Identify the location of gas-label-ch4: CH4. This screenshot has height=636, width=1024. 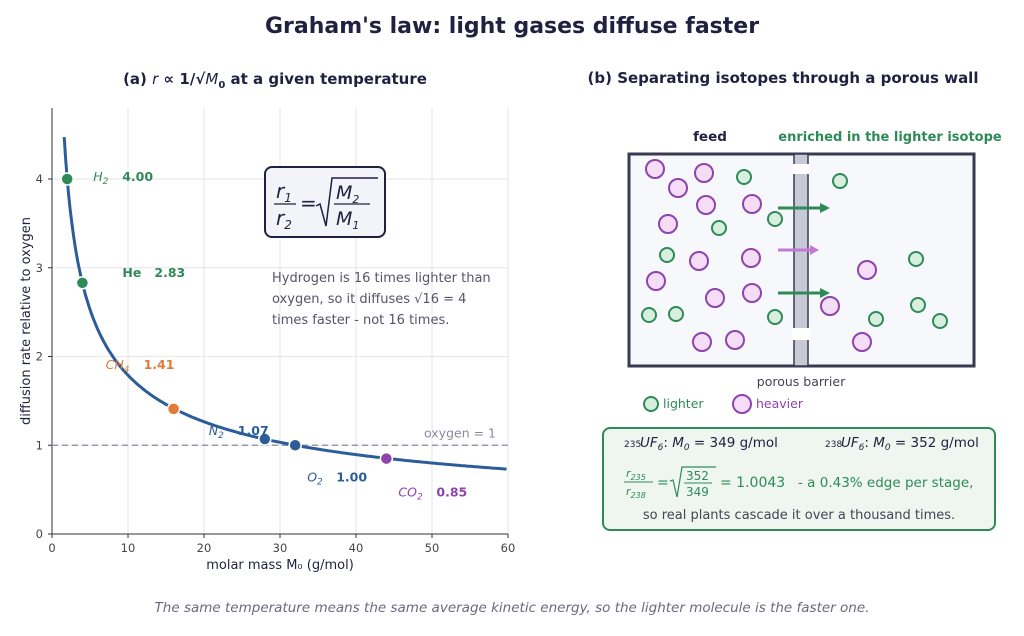
(118, 366).